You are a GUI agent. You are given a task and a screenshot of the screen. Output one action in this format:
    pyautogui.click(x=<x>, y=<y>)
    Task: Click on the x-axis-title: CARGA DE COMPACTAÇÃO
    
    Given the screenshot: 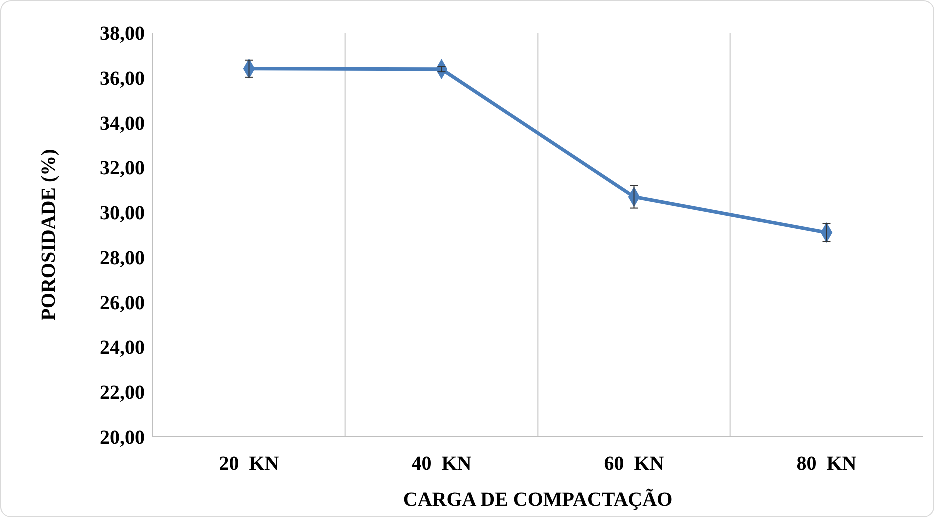 What is the action you would take?
    pyautogui.click(x=538, y=499)
    